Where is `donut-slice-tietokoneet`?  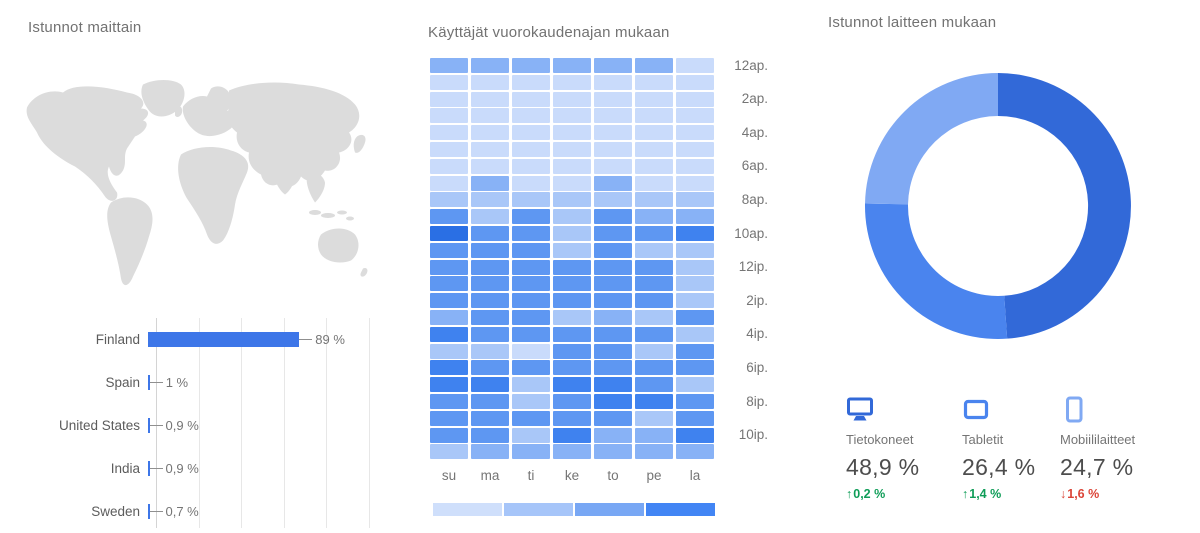 donut-slice-tietokoneet is located at coordinates (1064, 206).